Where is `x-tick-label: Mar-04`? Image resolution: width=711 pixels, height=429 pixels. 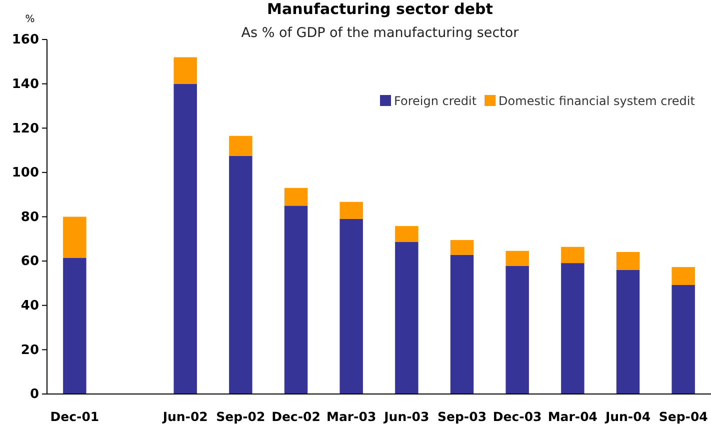
x-tick-label: Mar-04 is located at coordinates (573, 416).